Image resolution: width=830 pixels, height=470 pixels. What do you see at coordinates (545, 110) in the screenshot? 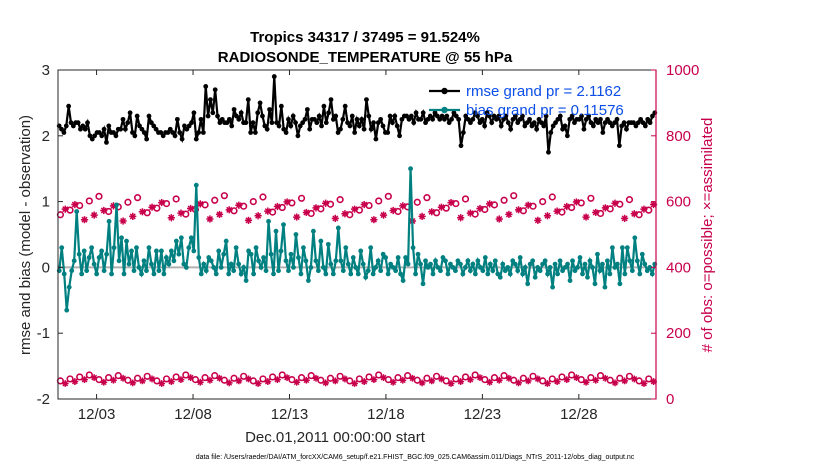
I see `legend-label: bias grand pr = 0.11576` at bounding box center [545, 110].